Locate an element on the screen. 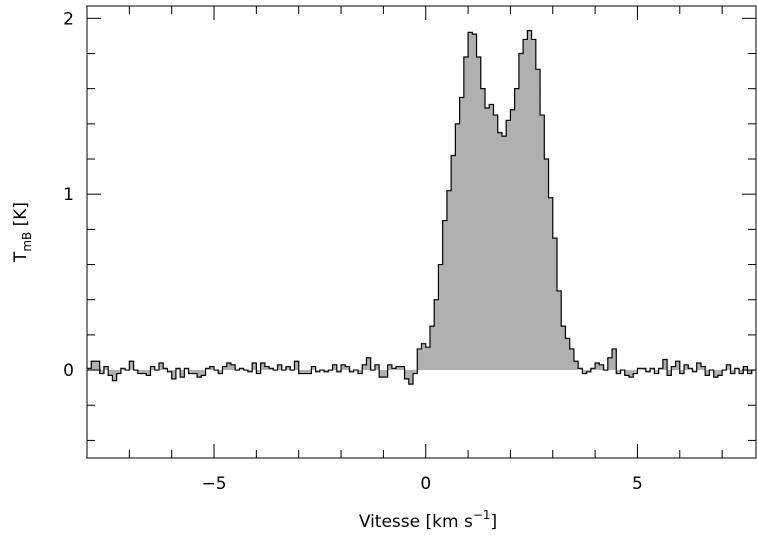 The height and width of the screenshot is (535, 757). y-axis-title: TmB [K] is located at coordinates (22, 232).